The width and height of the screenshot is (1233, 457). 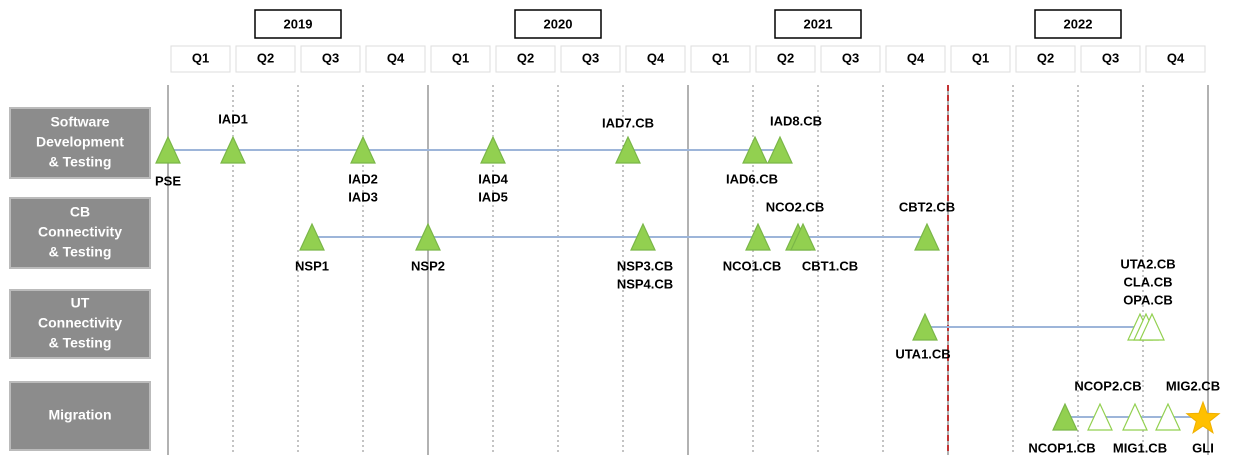 What do you see at coordinates (796, 120) in the screenshot?
I see `milestone-label: IAD8.CB` at bounding box center [796, 120].